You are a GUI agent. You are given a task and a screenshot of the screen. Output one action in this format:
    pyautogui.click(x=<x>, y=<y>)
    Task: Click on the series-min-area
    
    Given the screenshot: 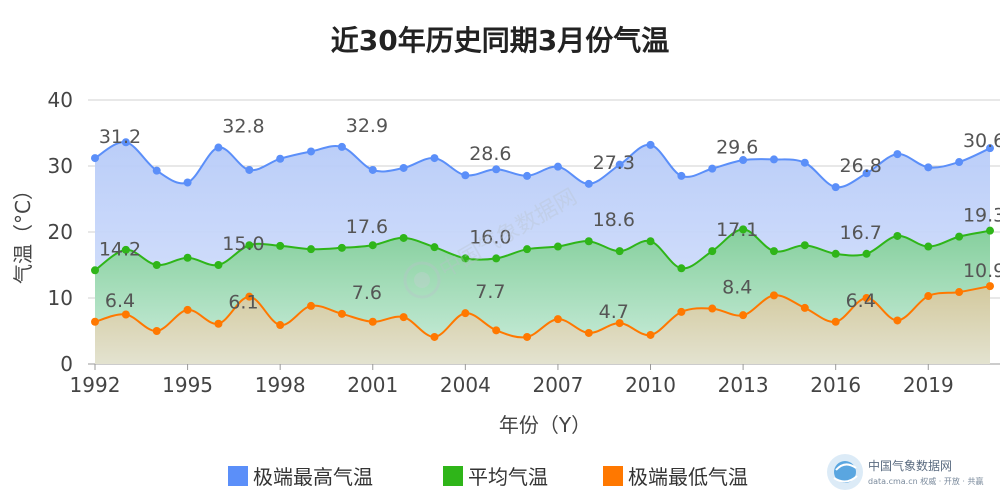 What is the action you would take?
    pyautogui.click(x=542, y=325)
    